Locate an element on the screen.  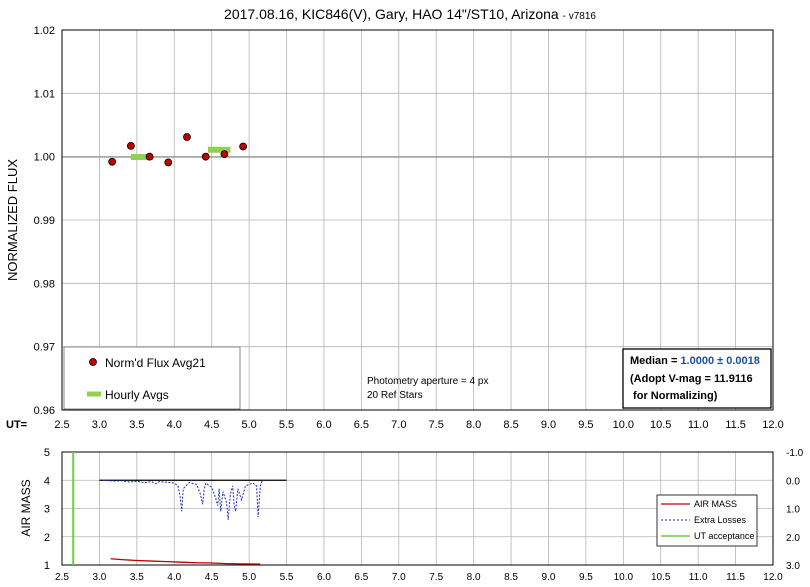
bottom-y2-tick-label: 1.0 is located at coordinates (793, 510).